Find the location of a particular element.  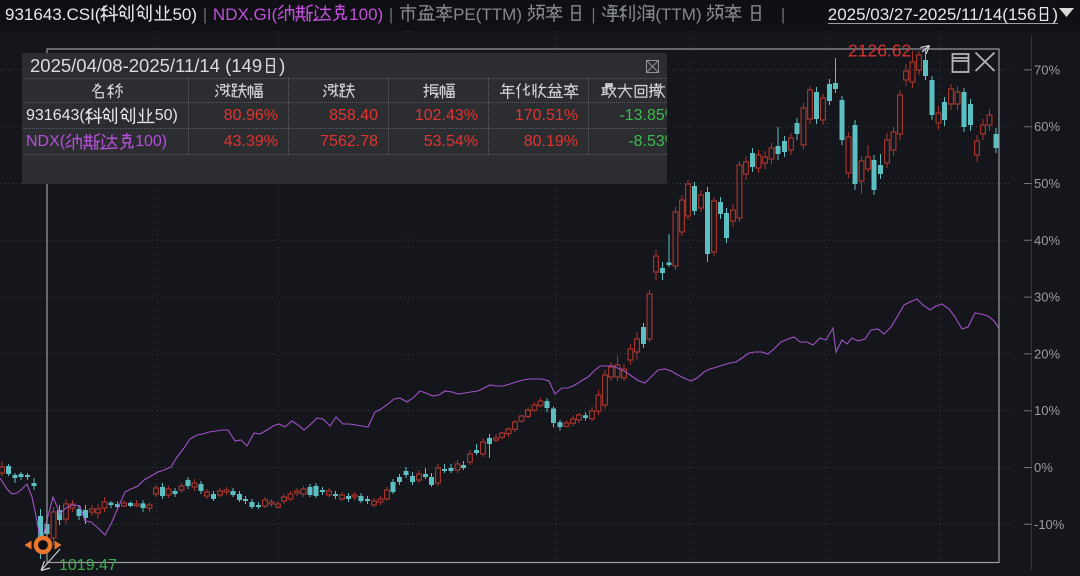

svg-text: 60% is located at coordinates (1047, 126).